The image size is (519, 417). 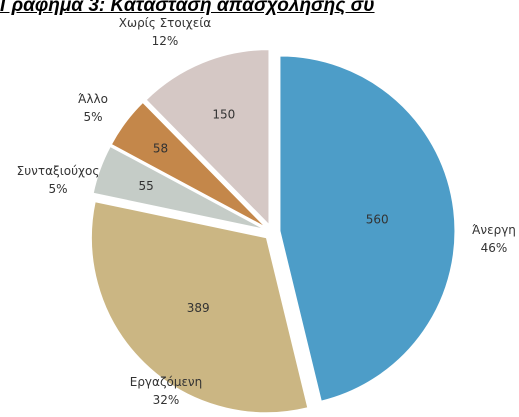 What do you see at coordinates (145, 186) in the screenshot?
I see `slice-value-label-συνταξιουχος: 55` at bounding box center [145, 186].